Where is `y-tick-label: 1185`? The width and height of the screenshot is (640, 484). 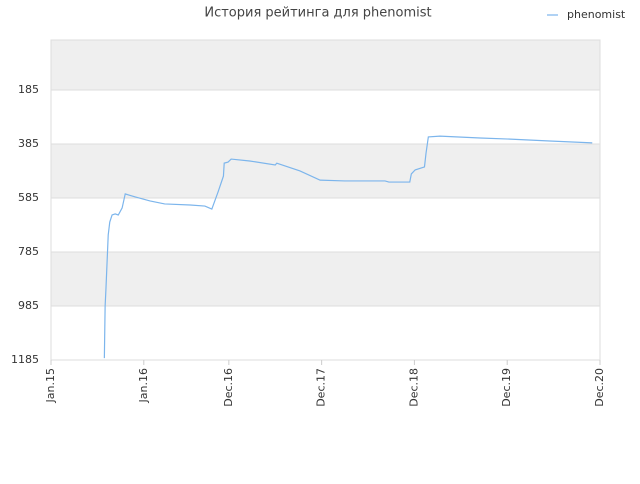 y-tick-label: 1185 is located at coordinates (25, 359).